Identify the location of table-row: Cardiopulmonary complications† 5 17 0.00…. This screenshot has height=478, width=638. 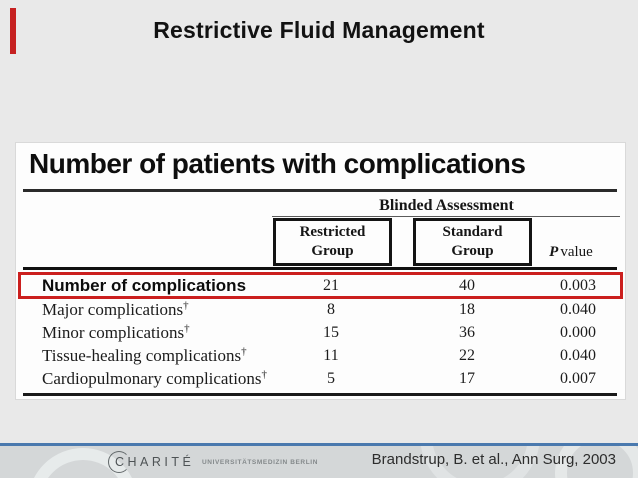
(320, 378).